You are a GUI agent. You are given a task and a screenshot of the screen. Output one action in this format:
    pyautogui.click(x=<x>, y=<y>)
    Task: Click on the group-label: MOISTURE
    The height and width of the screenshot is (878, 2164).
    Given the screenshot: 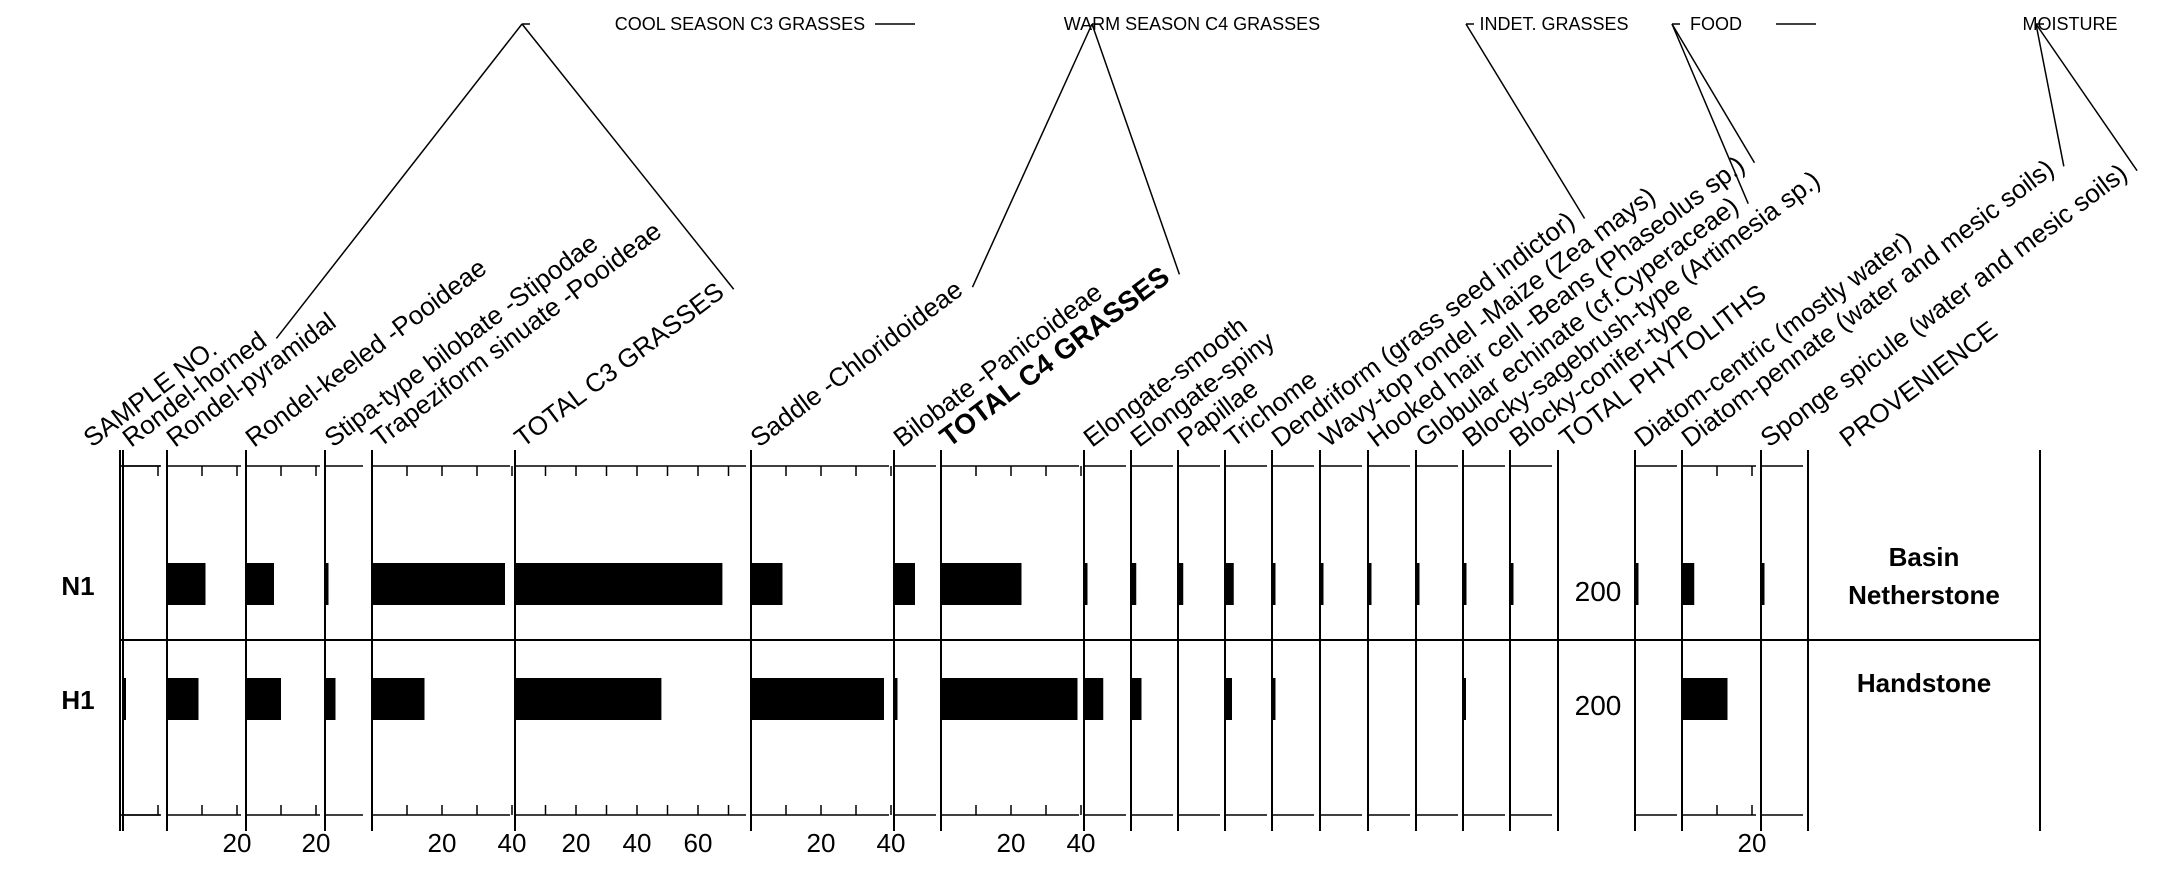 What is the action you would take?
    pyautogui.click(x=2069, y=24)
    